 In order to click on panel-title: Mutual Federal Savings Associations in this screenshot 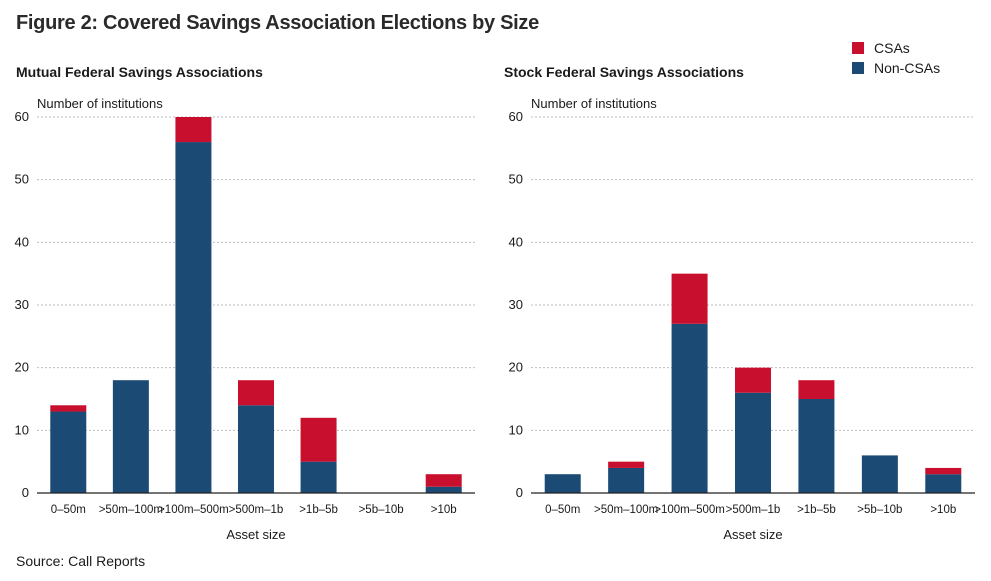, I will do `click(139, 72)`.